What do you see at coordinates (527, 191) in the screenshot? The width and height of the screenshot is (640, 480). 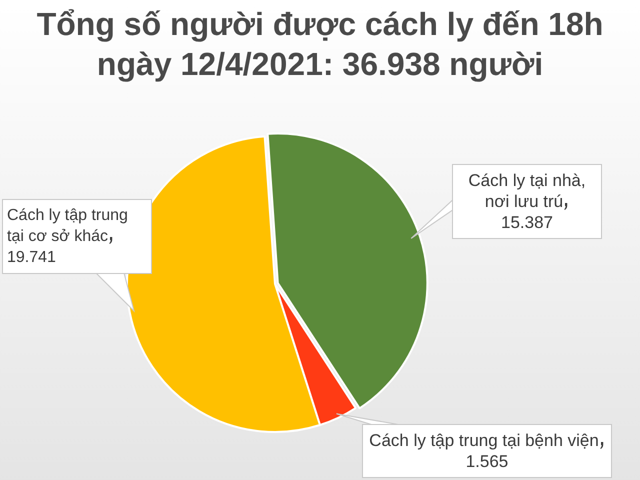 I see `slice-label: Cách ly tại nhà, nơi lưu trú` at bounding box center [527, 191].